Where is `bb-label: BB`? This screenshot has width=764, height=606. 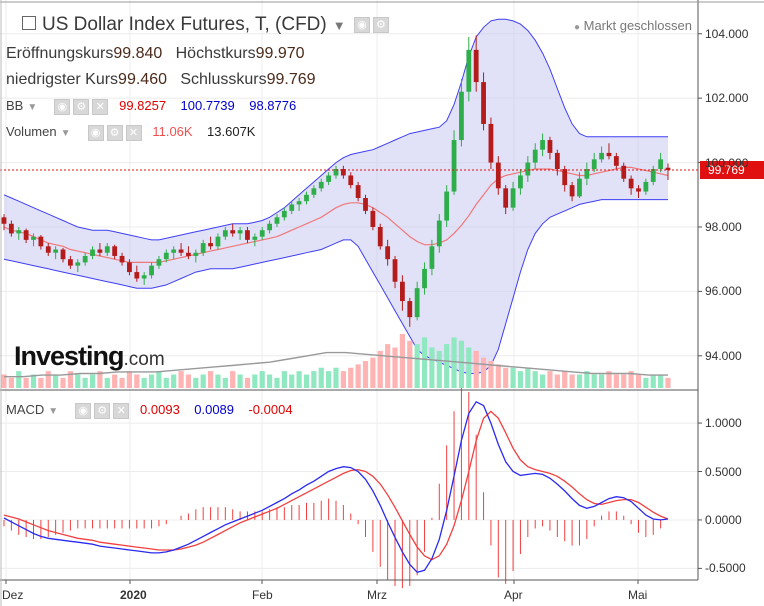
bb-label: BB is located at coordinates (15, 105).